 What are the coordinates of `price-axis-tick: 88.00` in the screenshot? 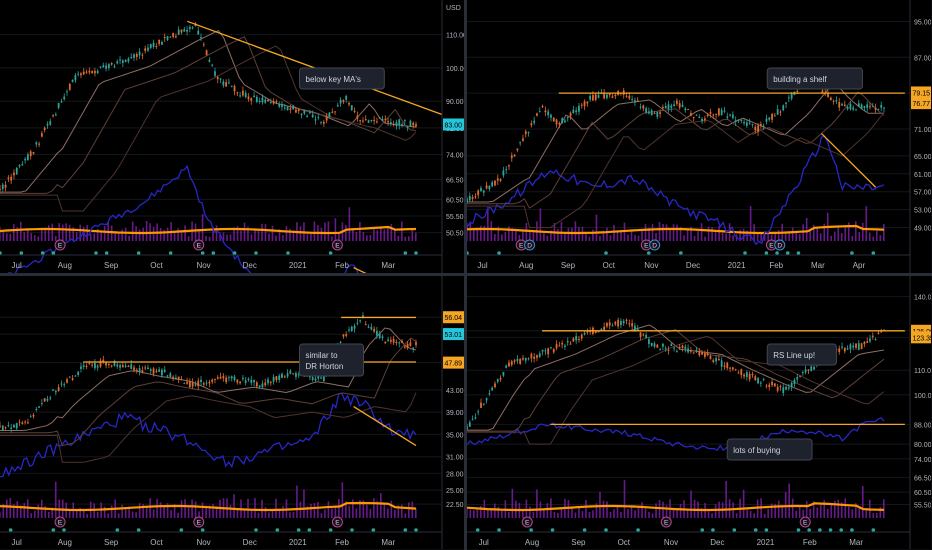 It's located at (922, 425).